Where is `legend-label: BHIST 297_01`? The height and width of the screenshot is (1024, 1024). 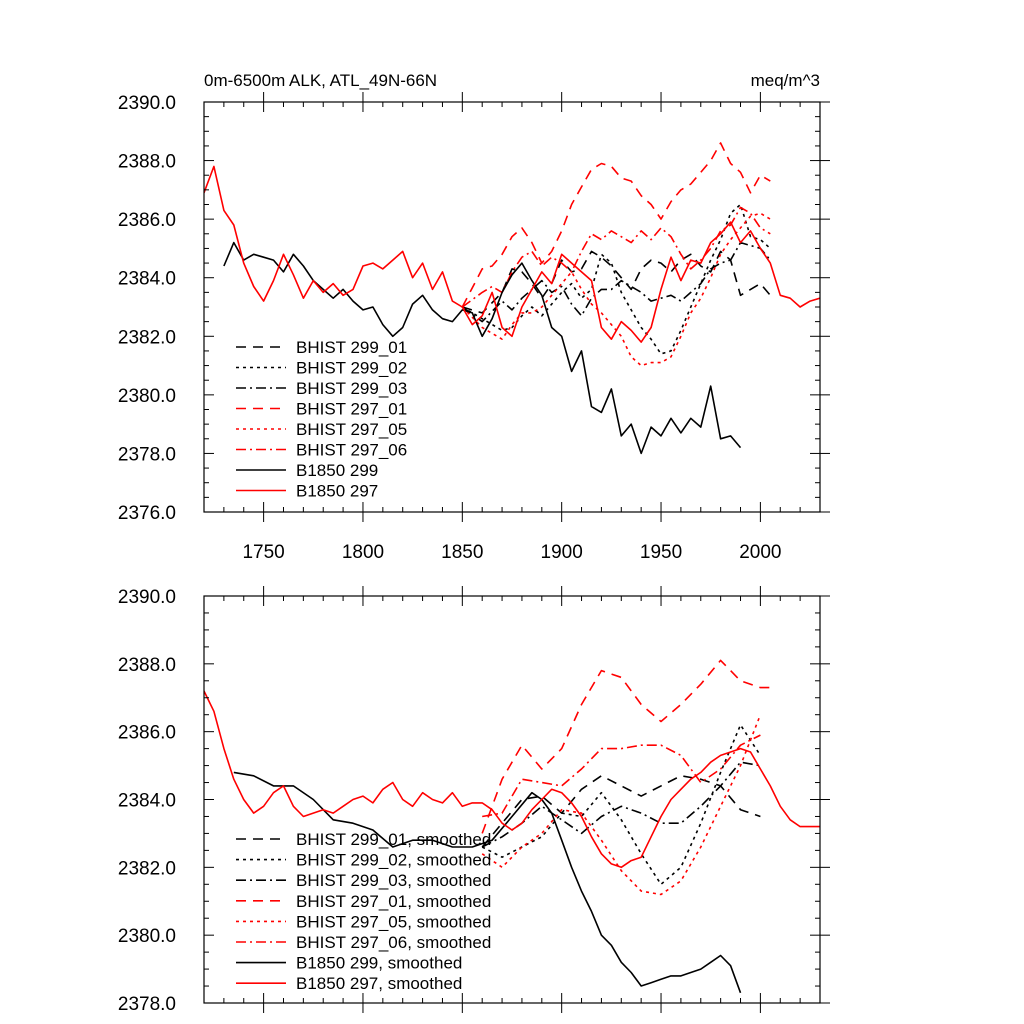 legend-label: BHIST 297_01 is located at coordinates (351, 409).